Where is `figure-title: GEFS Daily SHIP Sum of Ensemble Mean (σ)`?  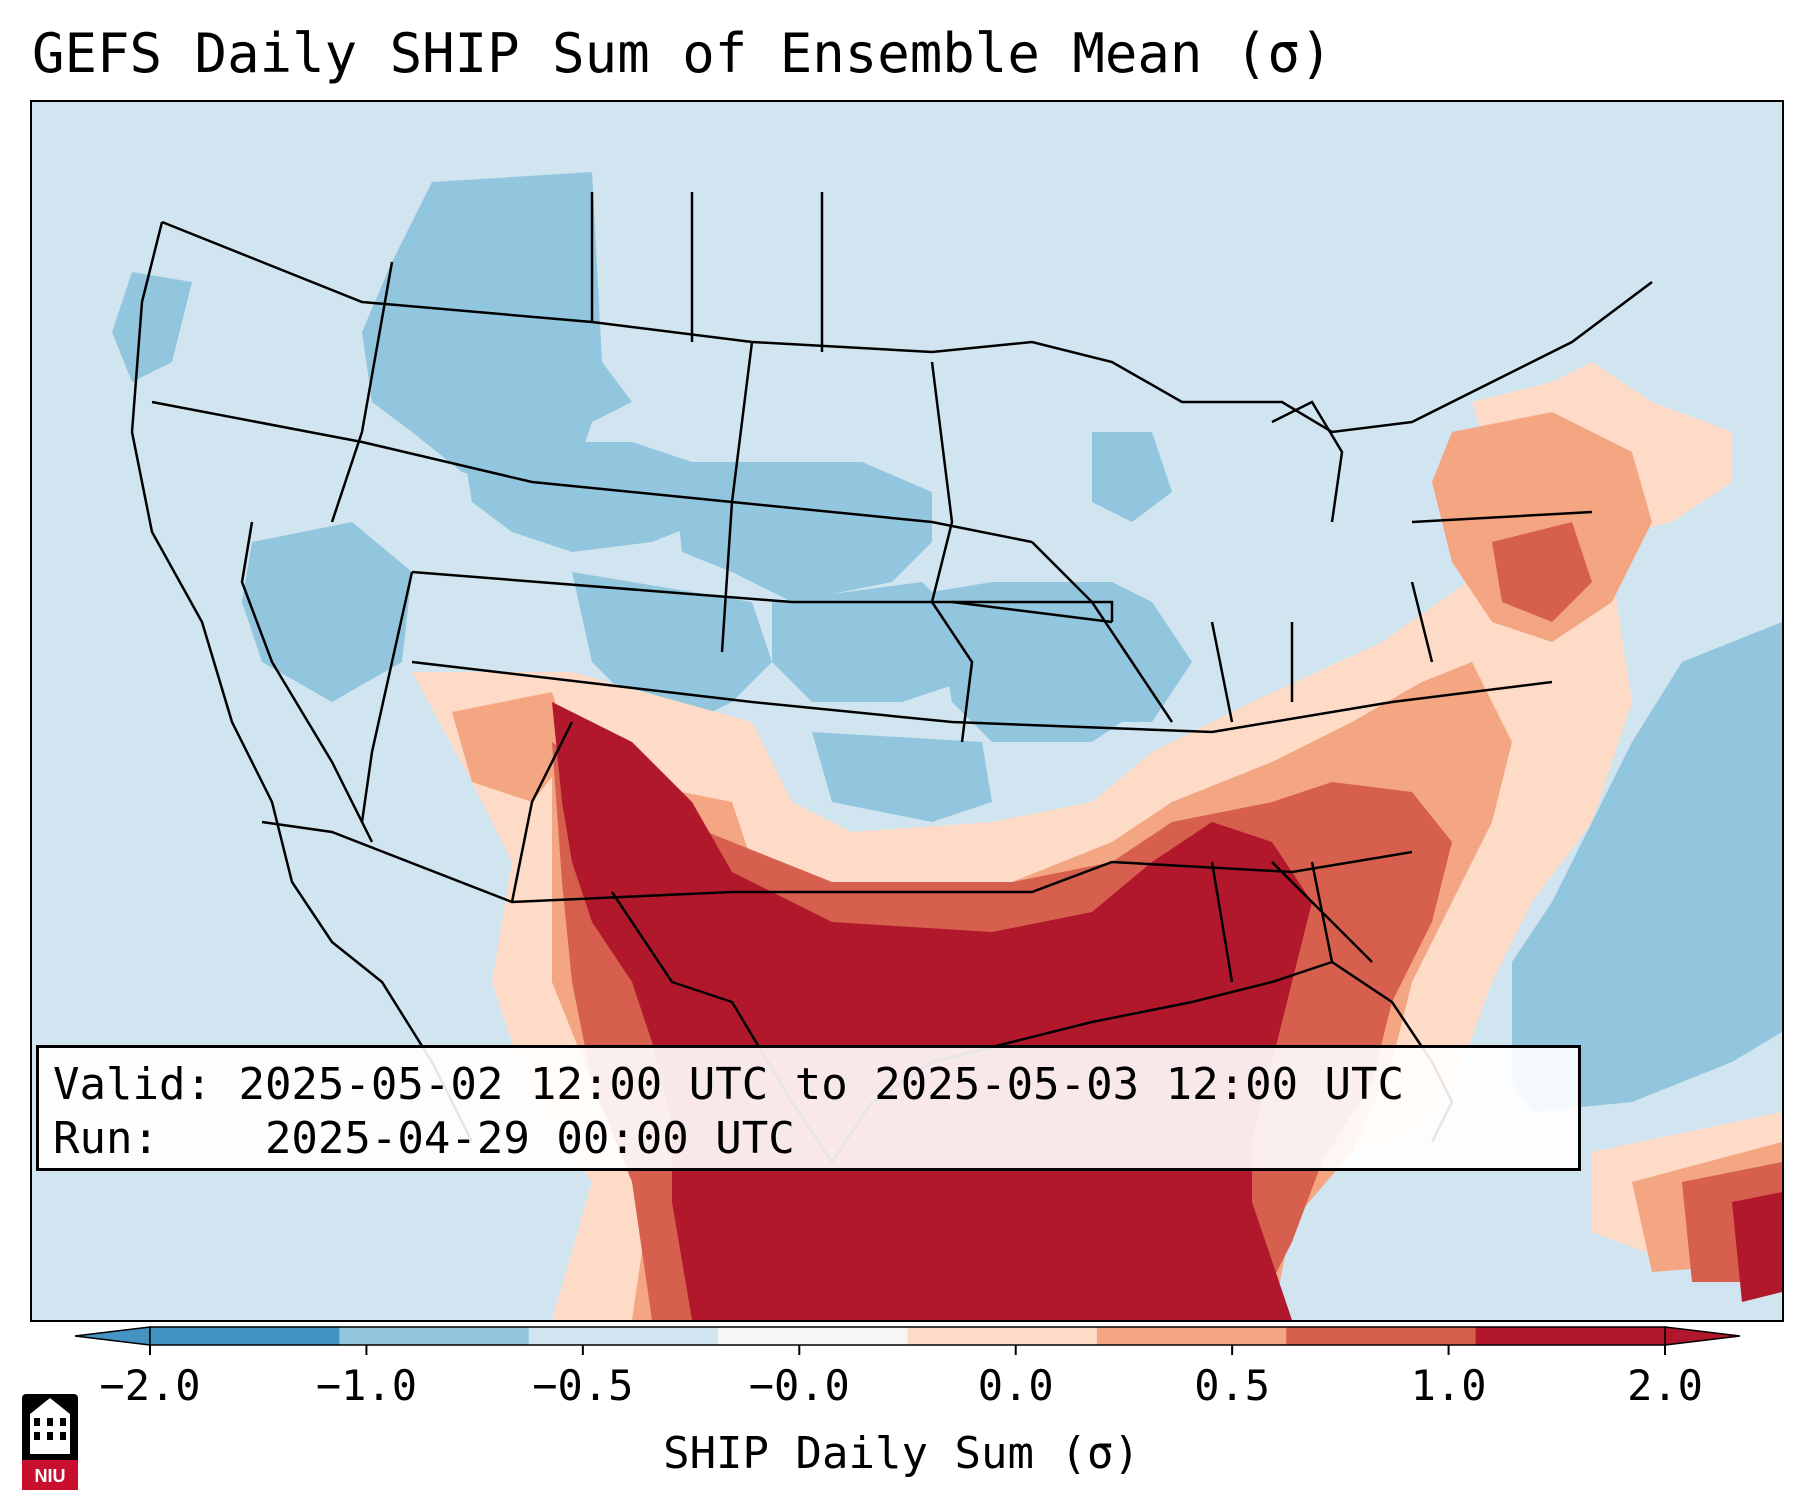 figure-title: GEFS Daily SHIP Sum of Ensemble Mean (σ) is located at coordinates (682, 53).